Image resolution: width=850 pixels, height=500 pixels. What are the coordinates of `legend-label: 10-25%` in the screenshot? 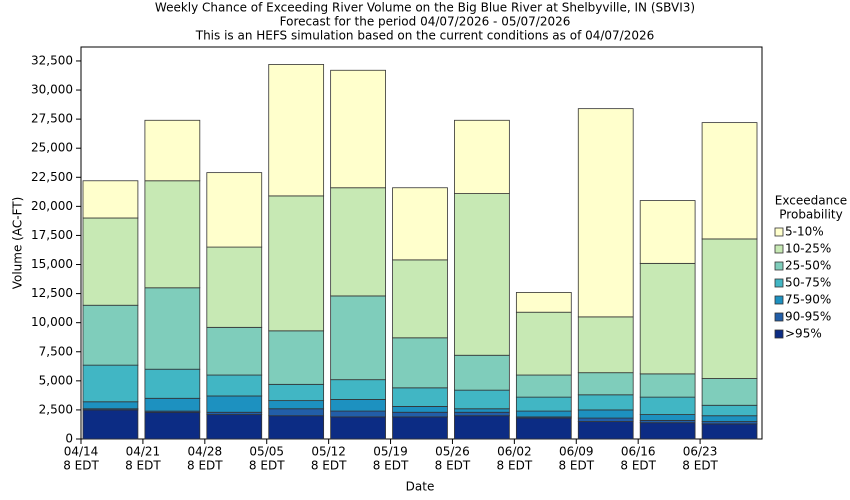 It's located at (808, 249).